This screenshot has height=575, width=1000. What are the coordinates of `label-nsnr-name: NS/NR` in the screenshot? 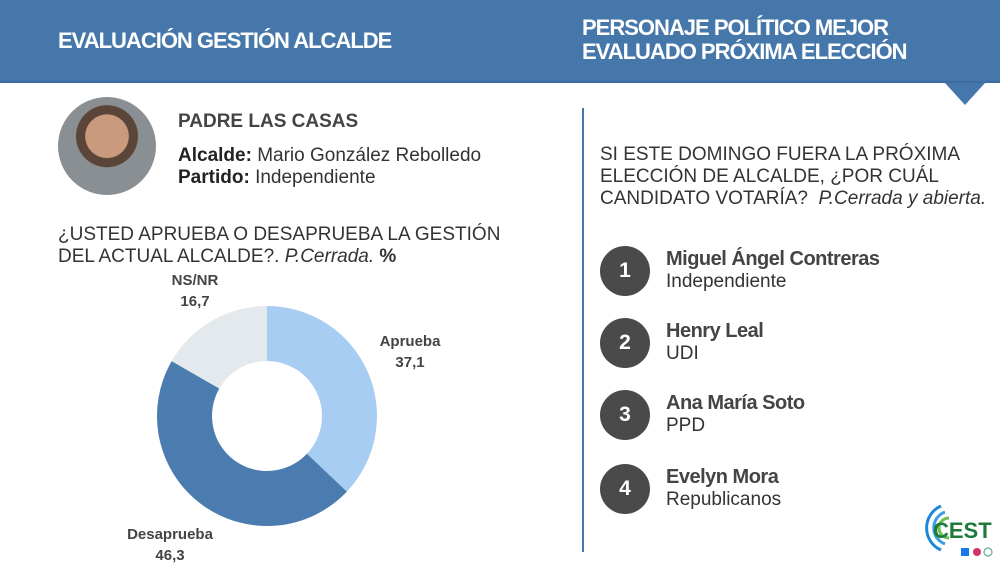 It's located at (195, 280).